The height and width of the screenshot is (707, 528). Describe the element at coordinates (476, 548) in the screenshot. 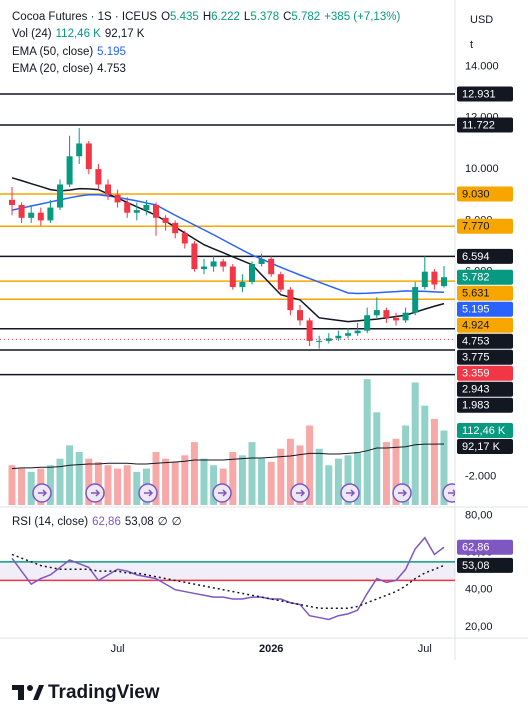

I see `price-label: 62,86` at that location.